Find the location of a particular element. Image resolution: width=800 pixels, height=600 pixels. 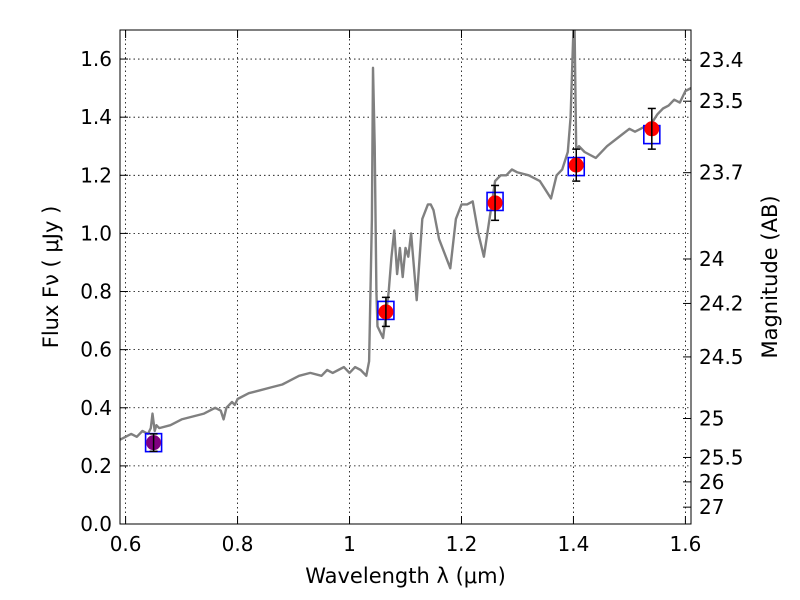

y-right-tick-label: 24.5 is located at coordinates (721, 357).